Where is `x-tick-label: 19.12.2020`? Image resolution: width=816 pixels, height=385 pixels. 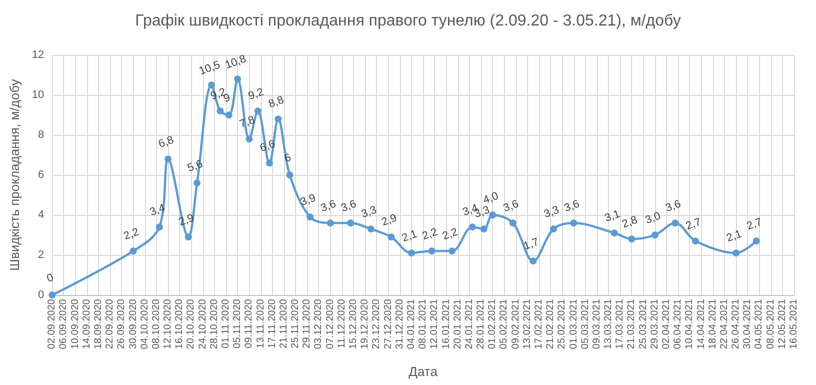 x-tick-label: 19.12.2020 is located at coordinates (365, 324).